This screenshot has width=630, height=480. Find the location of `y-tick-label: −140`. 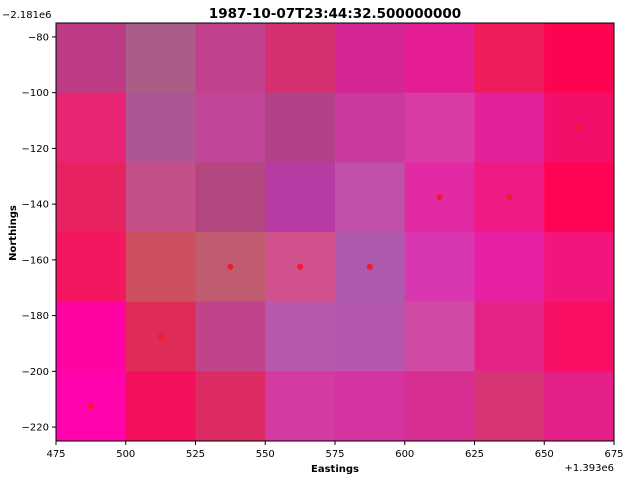

y-tick-label: −140 is located at coordinates (35, 205).